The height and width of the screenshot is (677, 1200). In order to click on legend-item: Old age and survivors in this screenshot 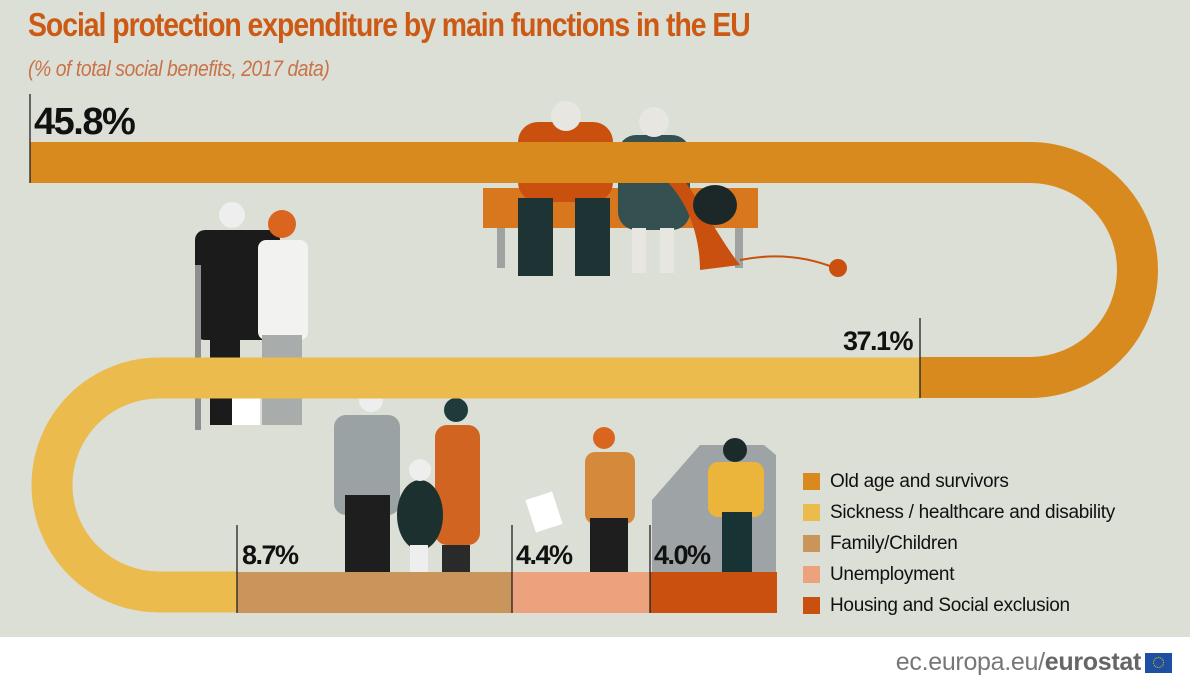, I will do `click(959, 481)`.